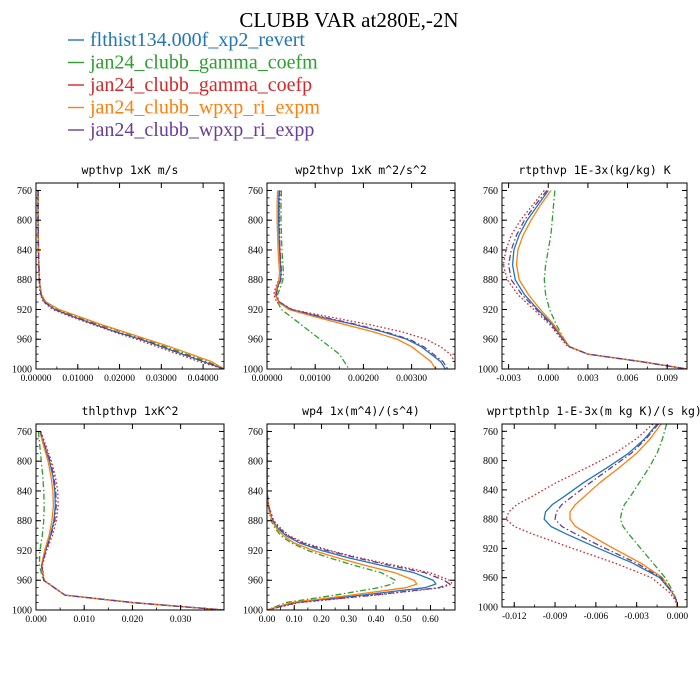  I want to click on x-tick-label: 0.010, so click(85, 620).